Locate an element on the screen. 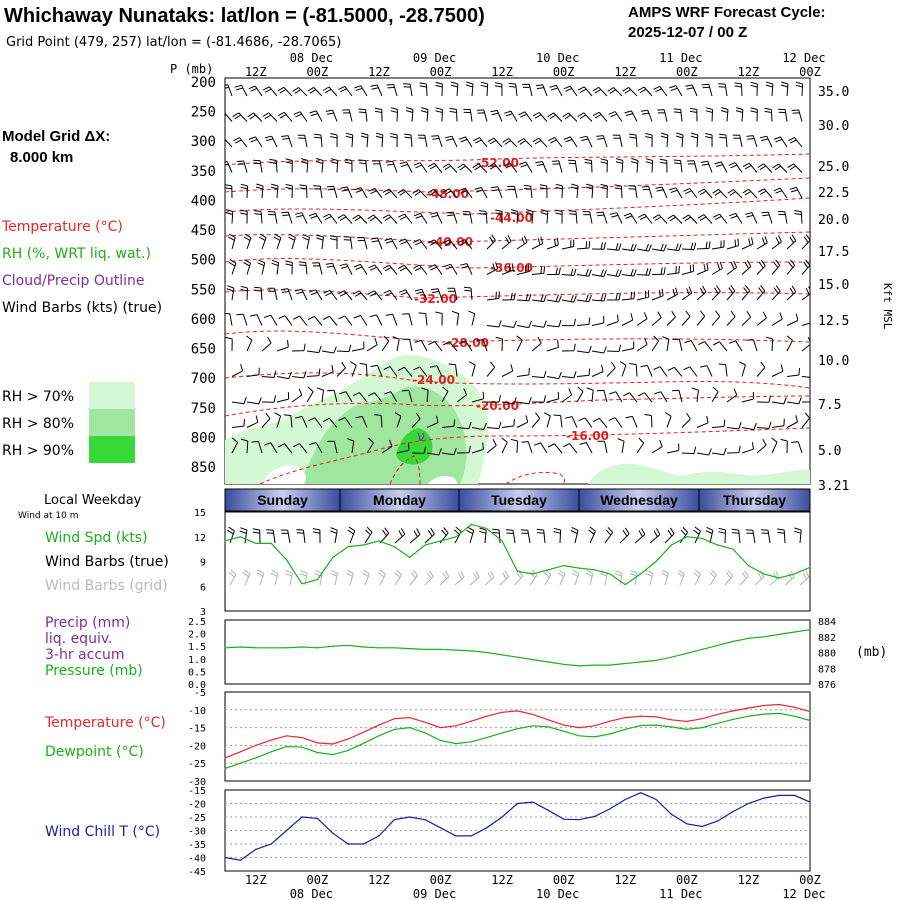 The width and height of the screenshot is (900, 900). y-tick-right: 882 is located at coordinates (827, 638).